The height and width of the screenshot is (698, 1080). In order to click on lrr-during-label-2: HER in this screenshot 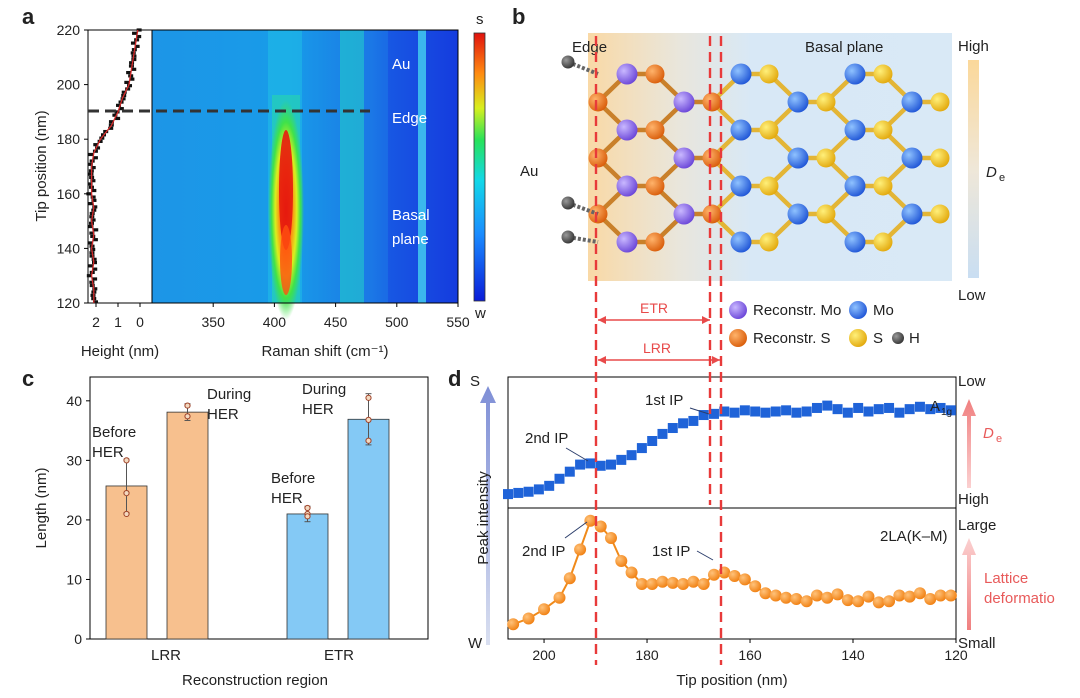, I will do `click(223, 414)`.